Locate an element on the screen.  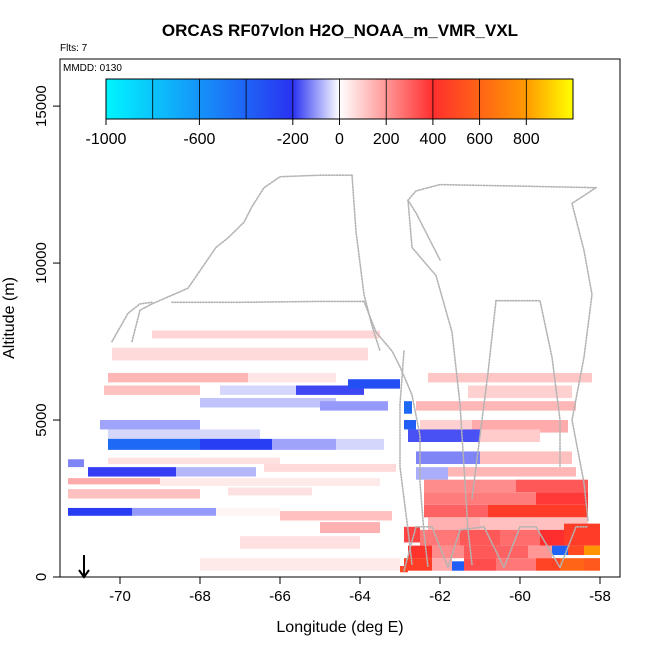
x-tick-label: -60 is located at coordinates (520, 596).